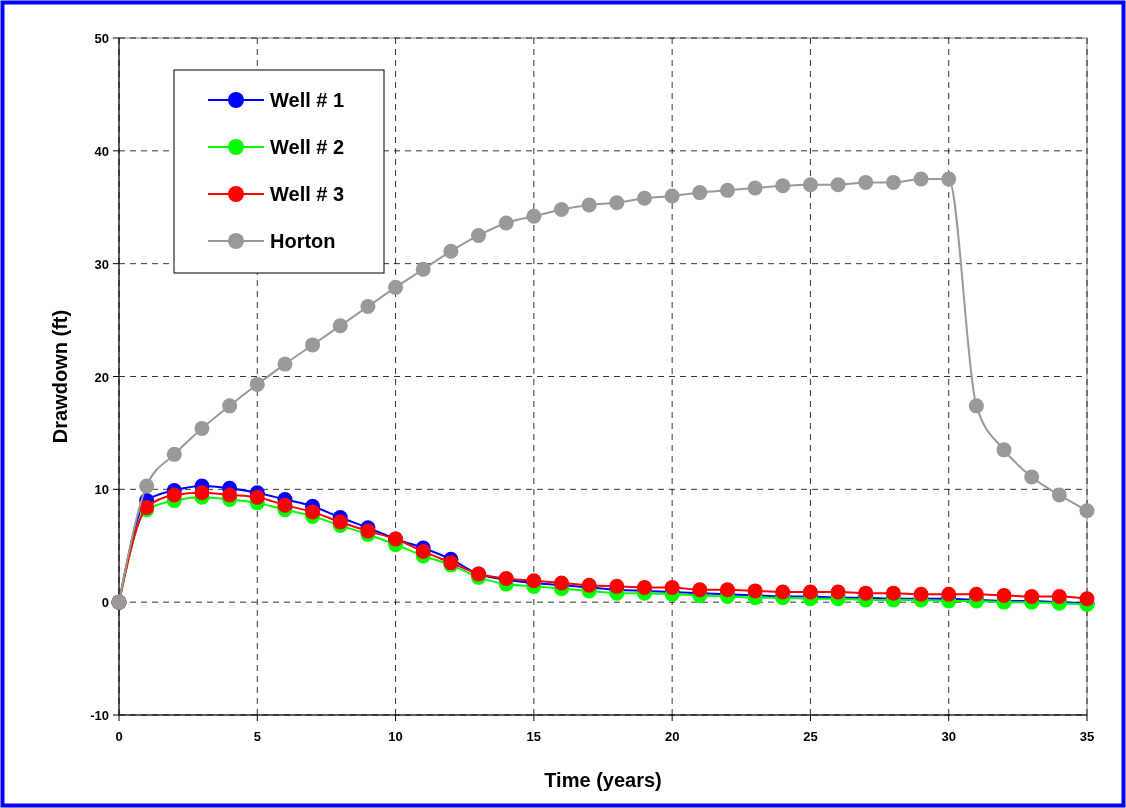 This screenshot has height=808, width=1126. What do you see at coordinates (101, 377) in the screenshot?
I see `y-tick-label: 20` at bounding box center [101, 377].